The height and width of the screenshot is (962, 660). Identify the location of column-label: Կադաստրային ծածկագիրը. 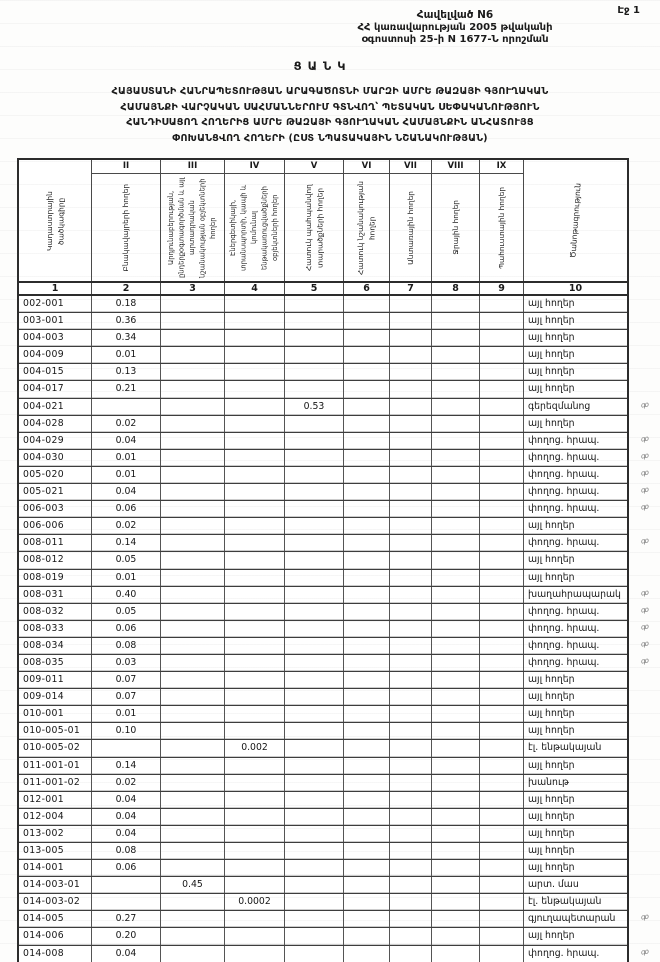
(54, 220).